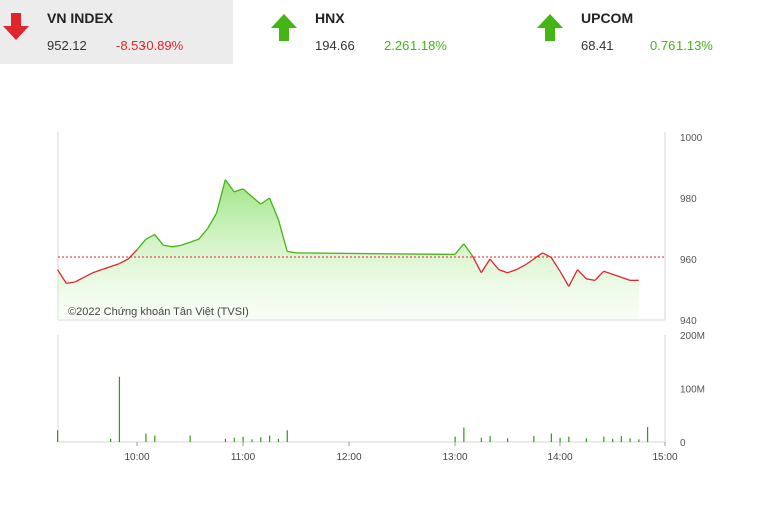 The image size is (764, 507). Describe the element at coordinates (454, 457) in the screenshot. I see `x-tick-label: 13:00` at that location.